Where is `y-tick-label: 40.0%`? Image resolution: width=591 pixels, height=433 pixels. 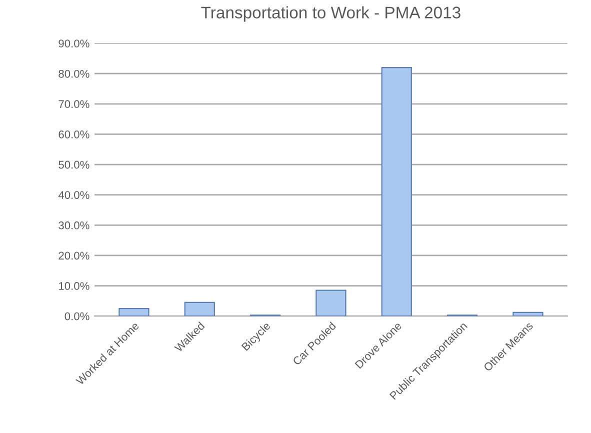 y-tick-label: 40.0% is located at coordinates (74, 195).